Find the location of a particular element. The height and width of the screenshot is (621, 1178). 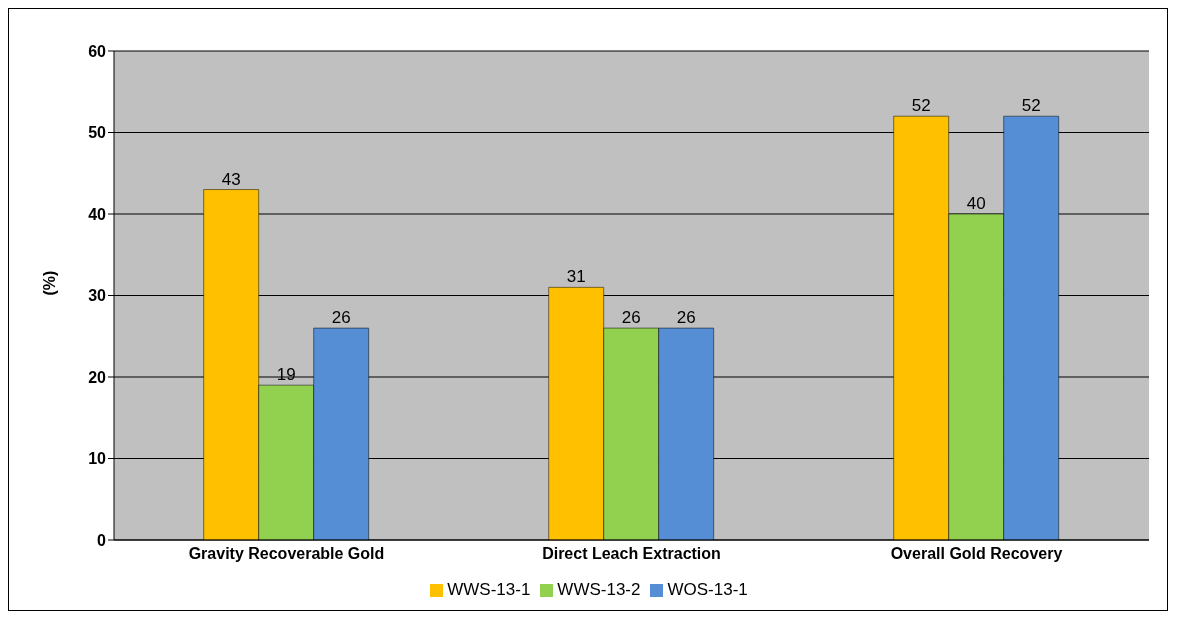

data-label: 43 is located at coordinates (231, 179).